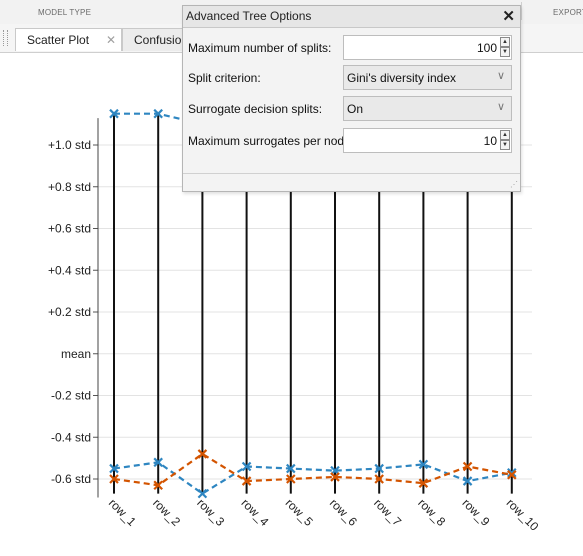 This screenshot has height=556, width=583. What do you see at coordinates (76, 354) in the screenshot?
I see `y-tick-label: mean` at bounding box center [76, 354].